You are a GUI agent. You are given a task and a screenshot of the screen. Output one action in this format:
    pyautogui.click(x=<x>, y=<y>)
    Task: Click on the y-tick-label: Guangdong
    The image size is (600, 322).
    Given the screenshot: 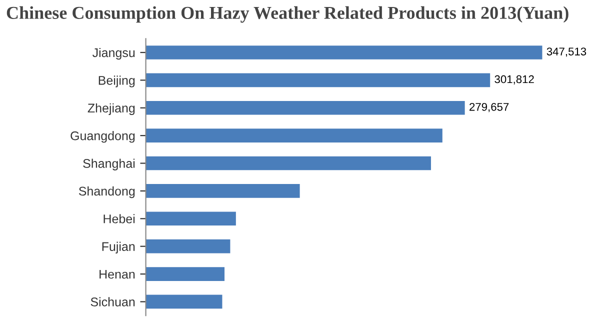 What is the action you would take?
    pyautogui.click(x=102, y=137)
    